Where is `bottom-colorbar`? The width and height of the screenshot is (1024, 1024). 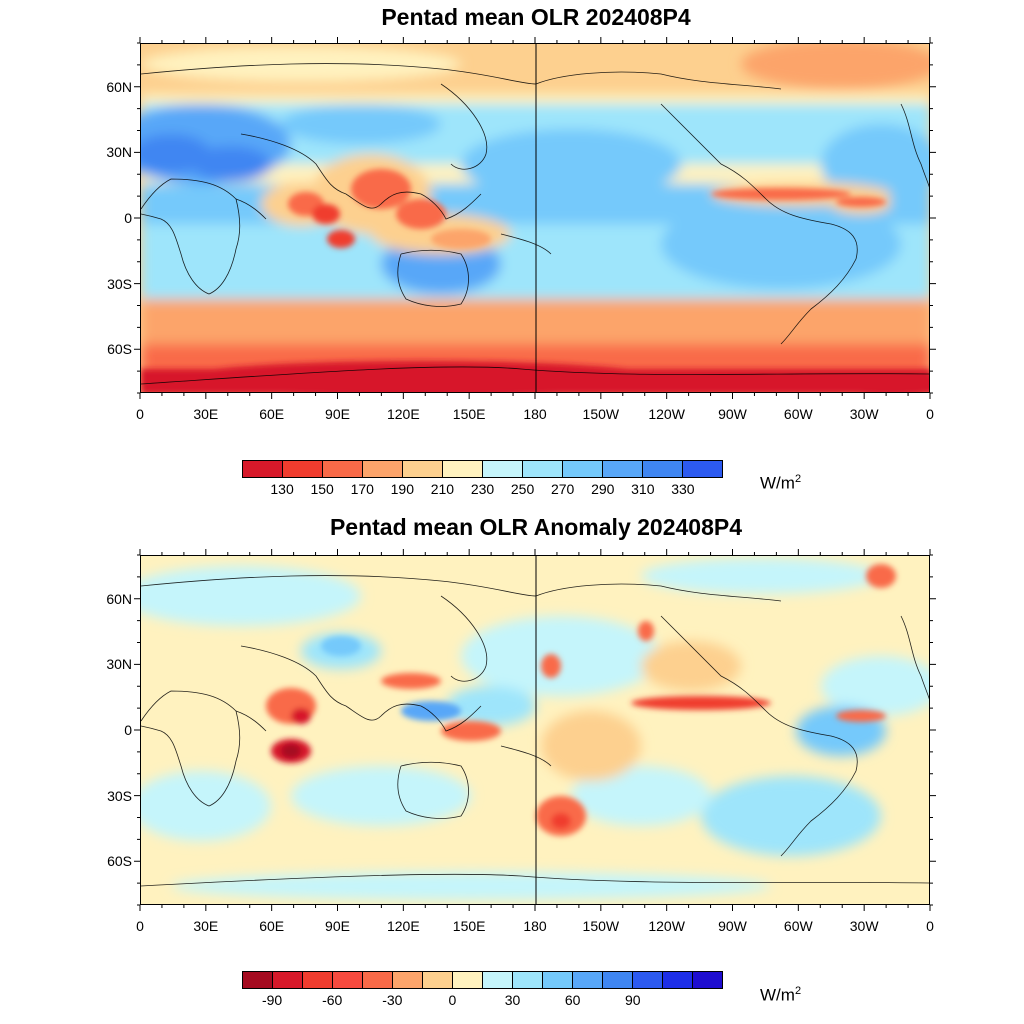
bottom-colorbar is located at coordinates (482, 980).